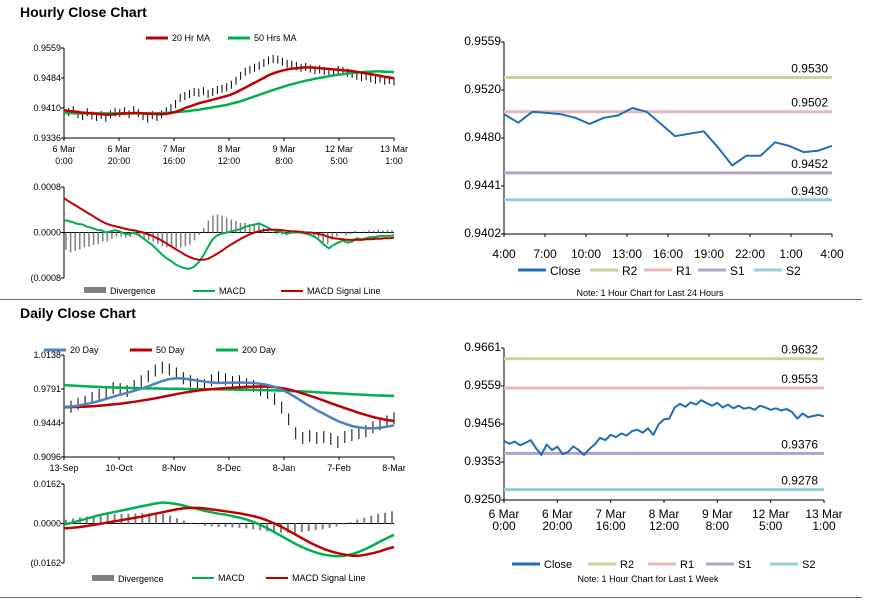 Image resolution: width=873 pixels, height=601 pixels. Describe the element at coordinates (119, 468) in the screenshot. I see `x-tick-label: 10-Oct` at that location.